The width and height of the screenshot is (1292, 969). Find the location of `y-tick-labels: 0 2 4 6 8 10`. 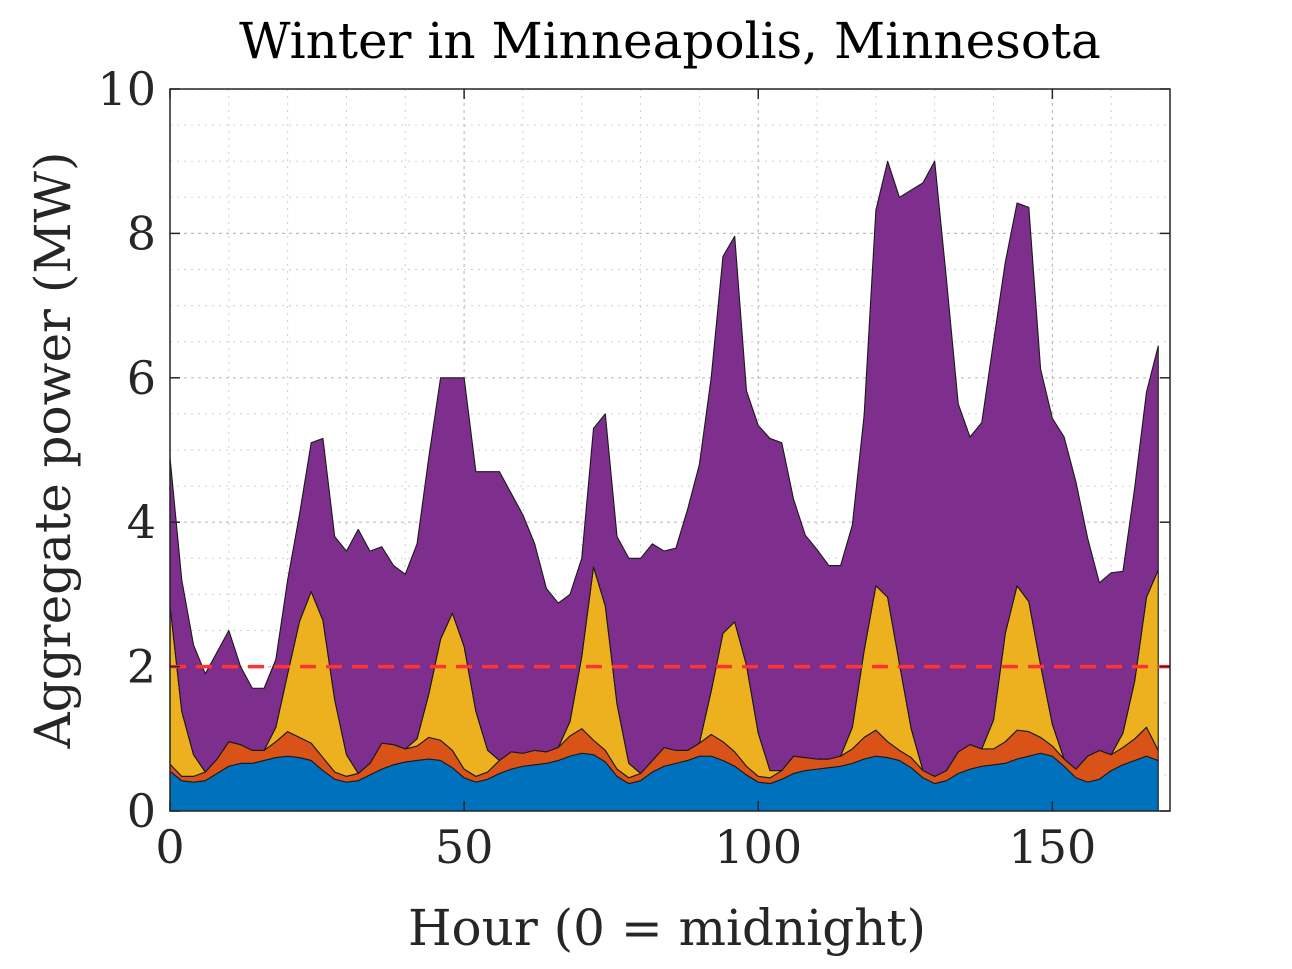

y-tick-labels: 0 2 4 6 8 10 is located at coordinates (126, 450).